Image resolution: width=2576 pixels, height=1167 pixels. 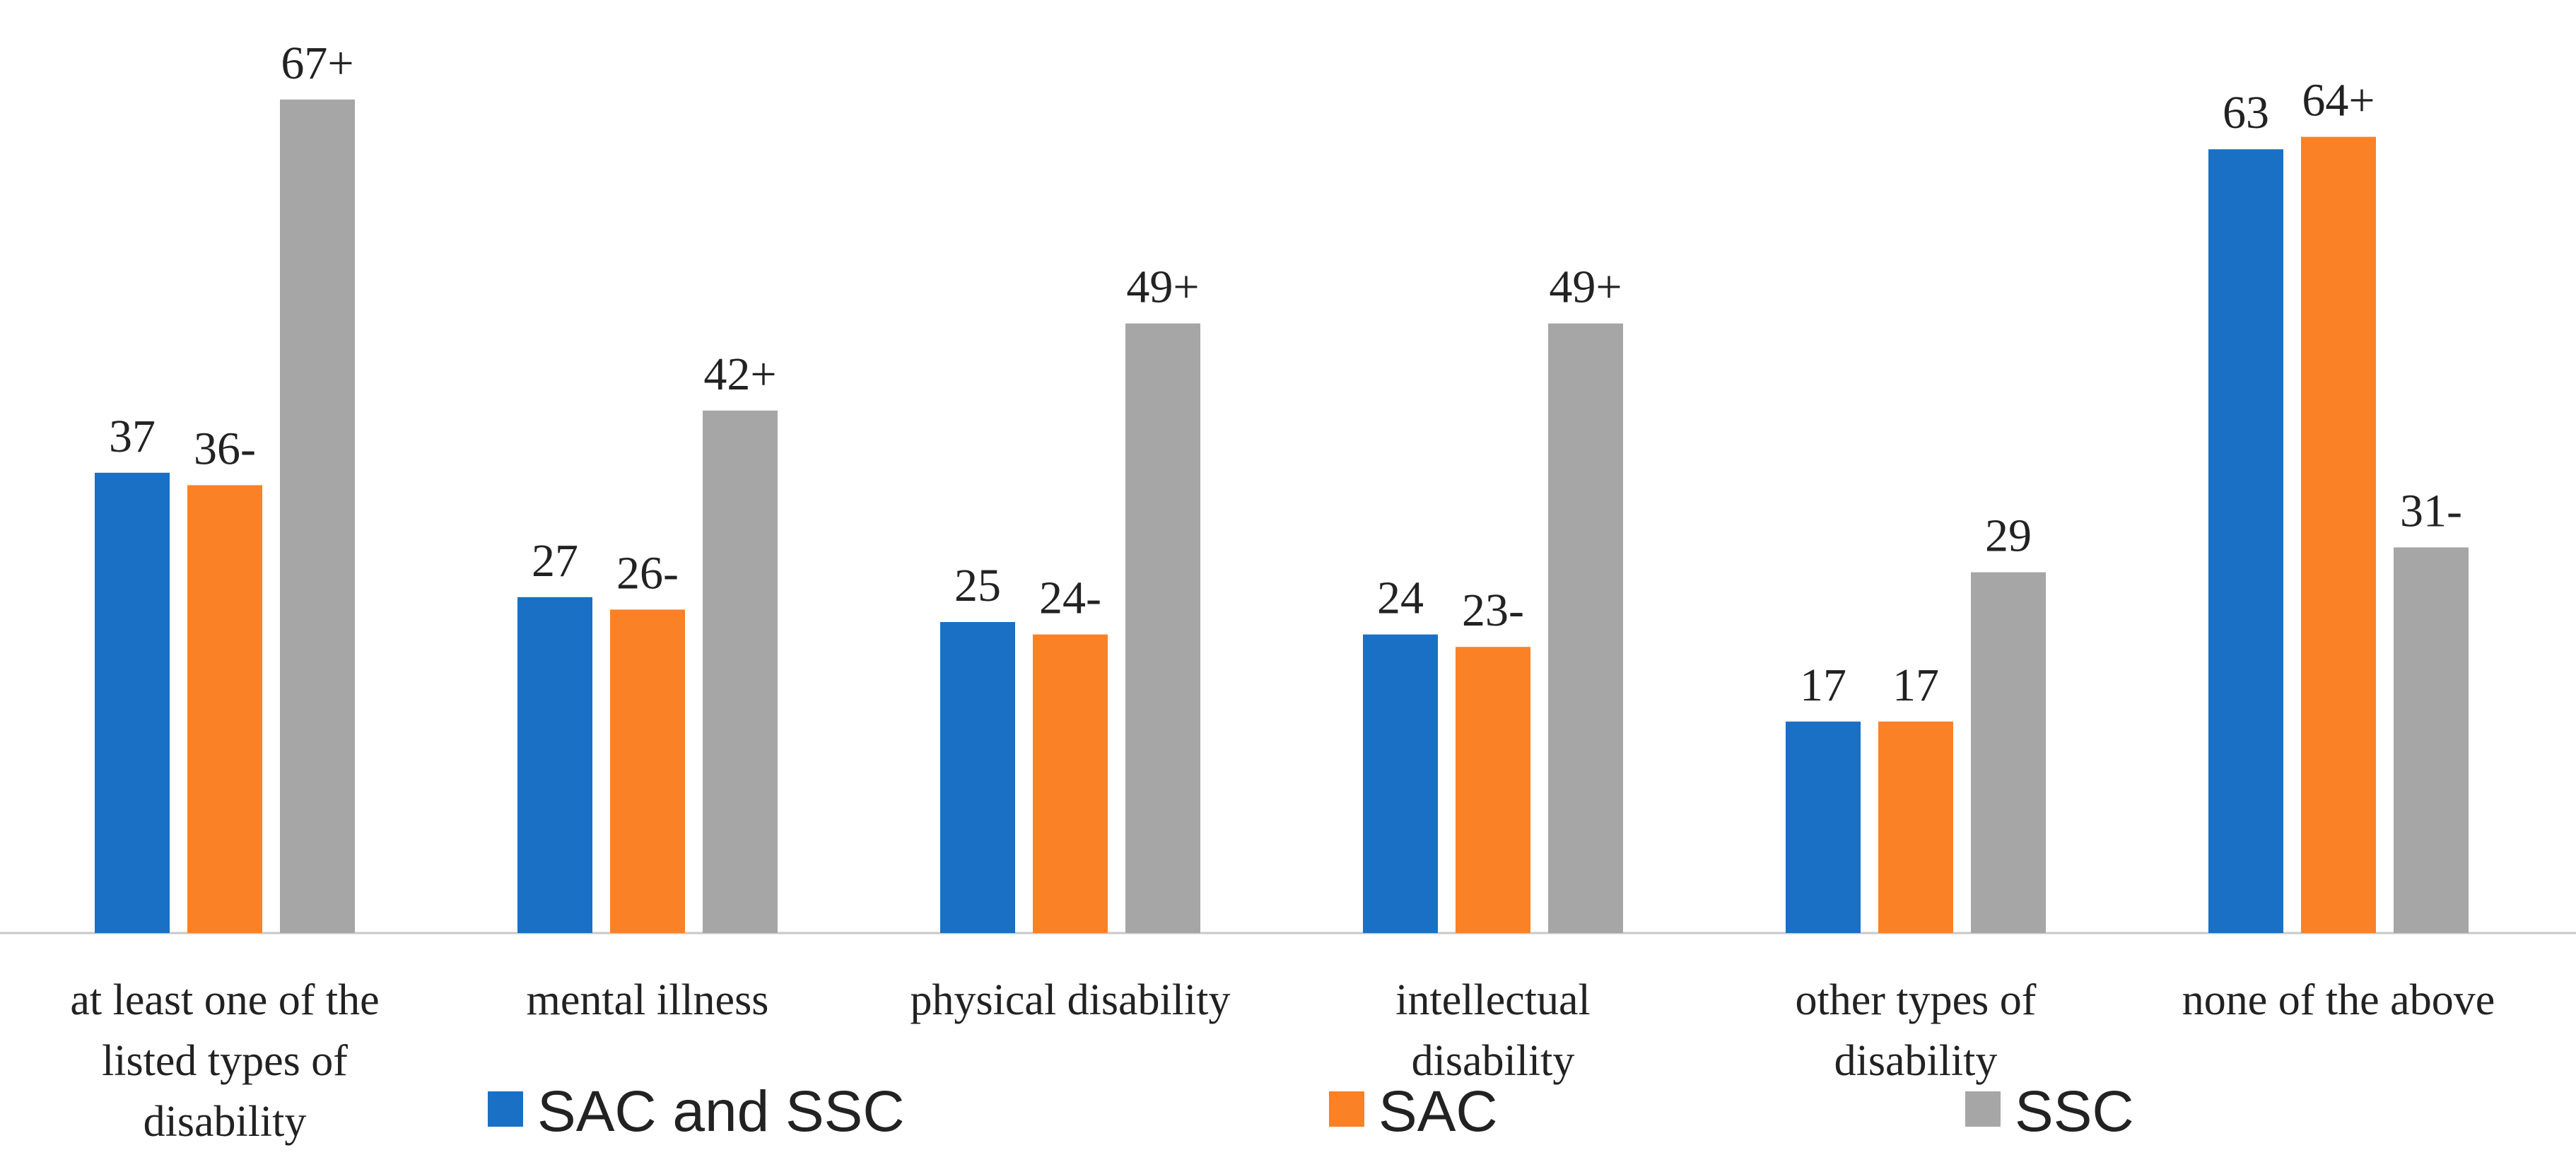 What do you see at coordinates (977, 585) in the screenshot?
I see `data-label: 25` at bounding box center [977, 585].